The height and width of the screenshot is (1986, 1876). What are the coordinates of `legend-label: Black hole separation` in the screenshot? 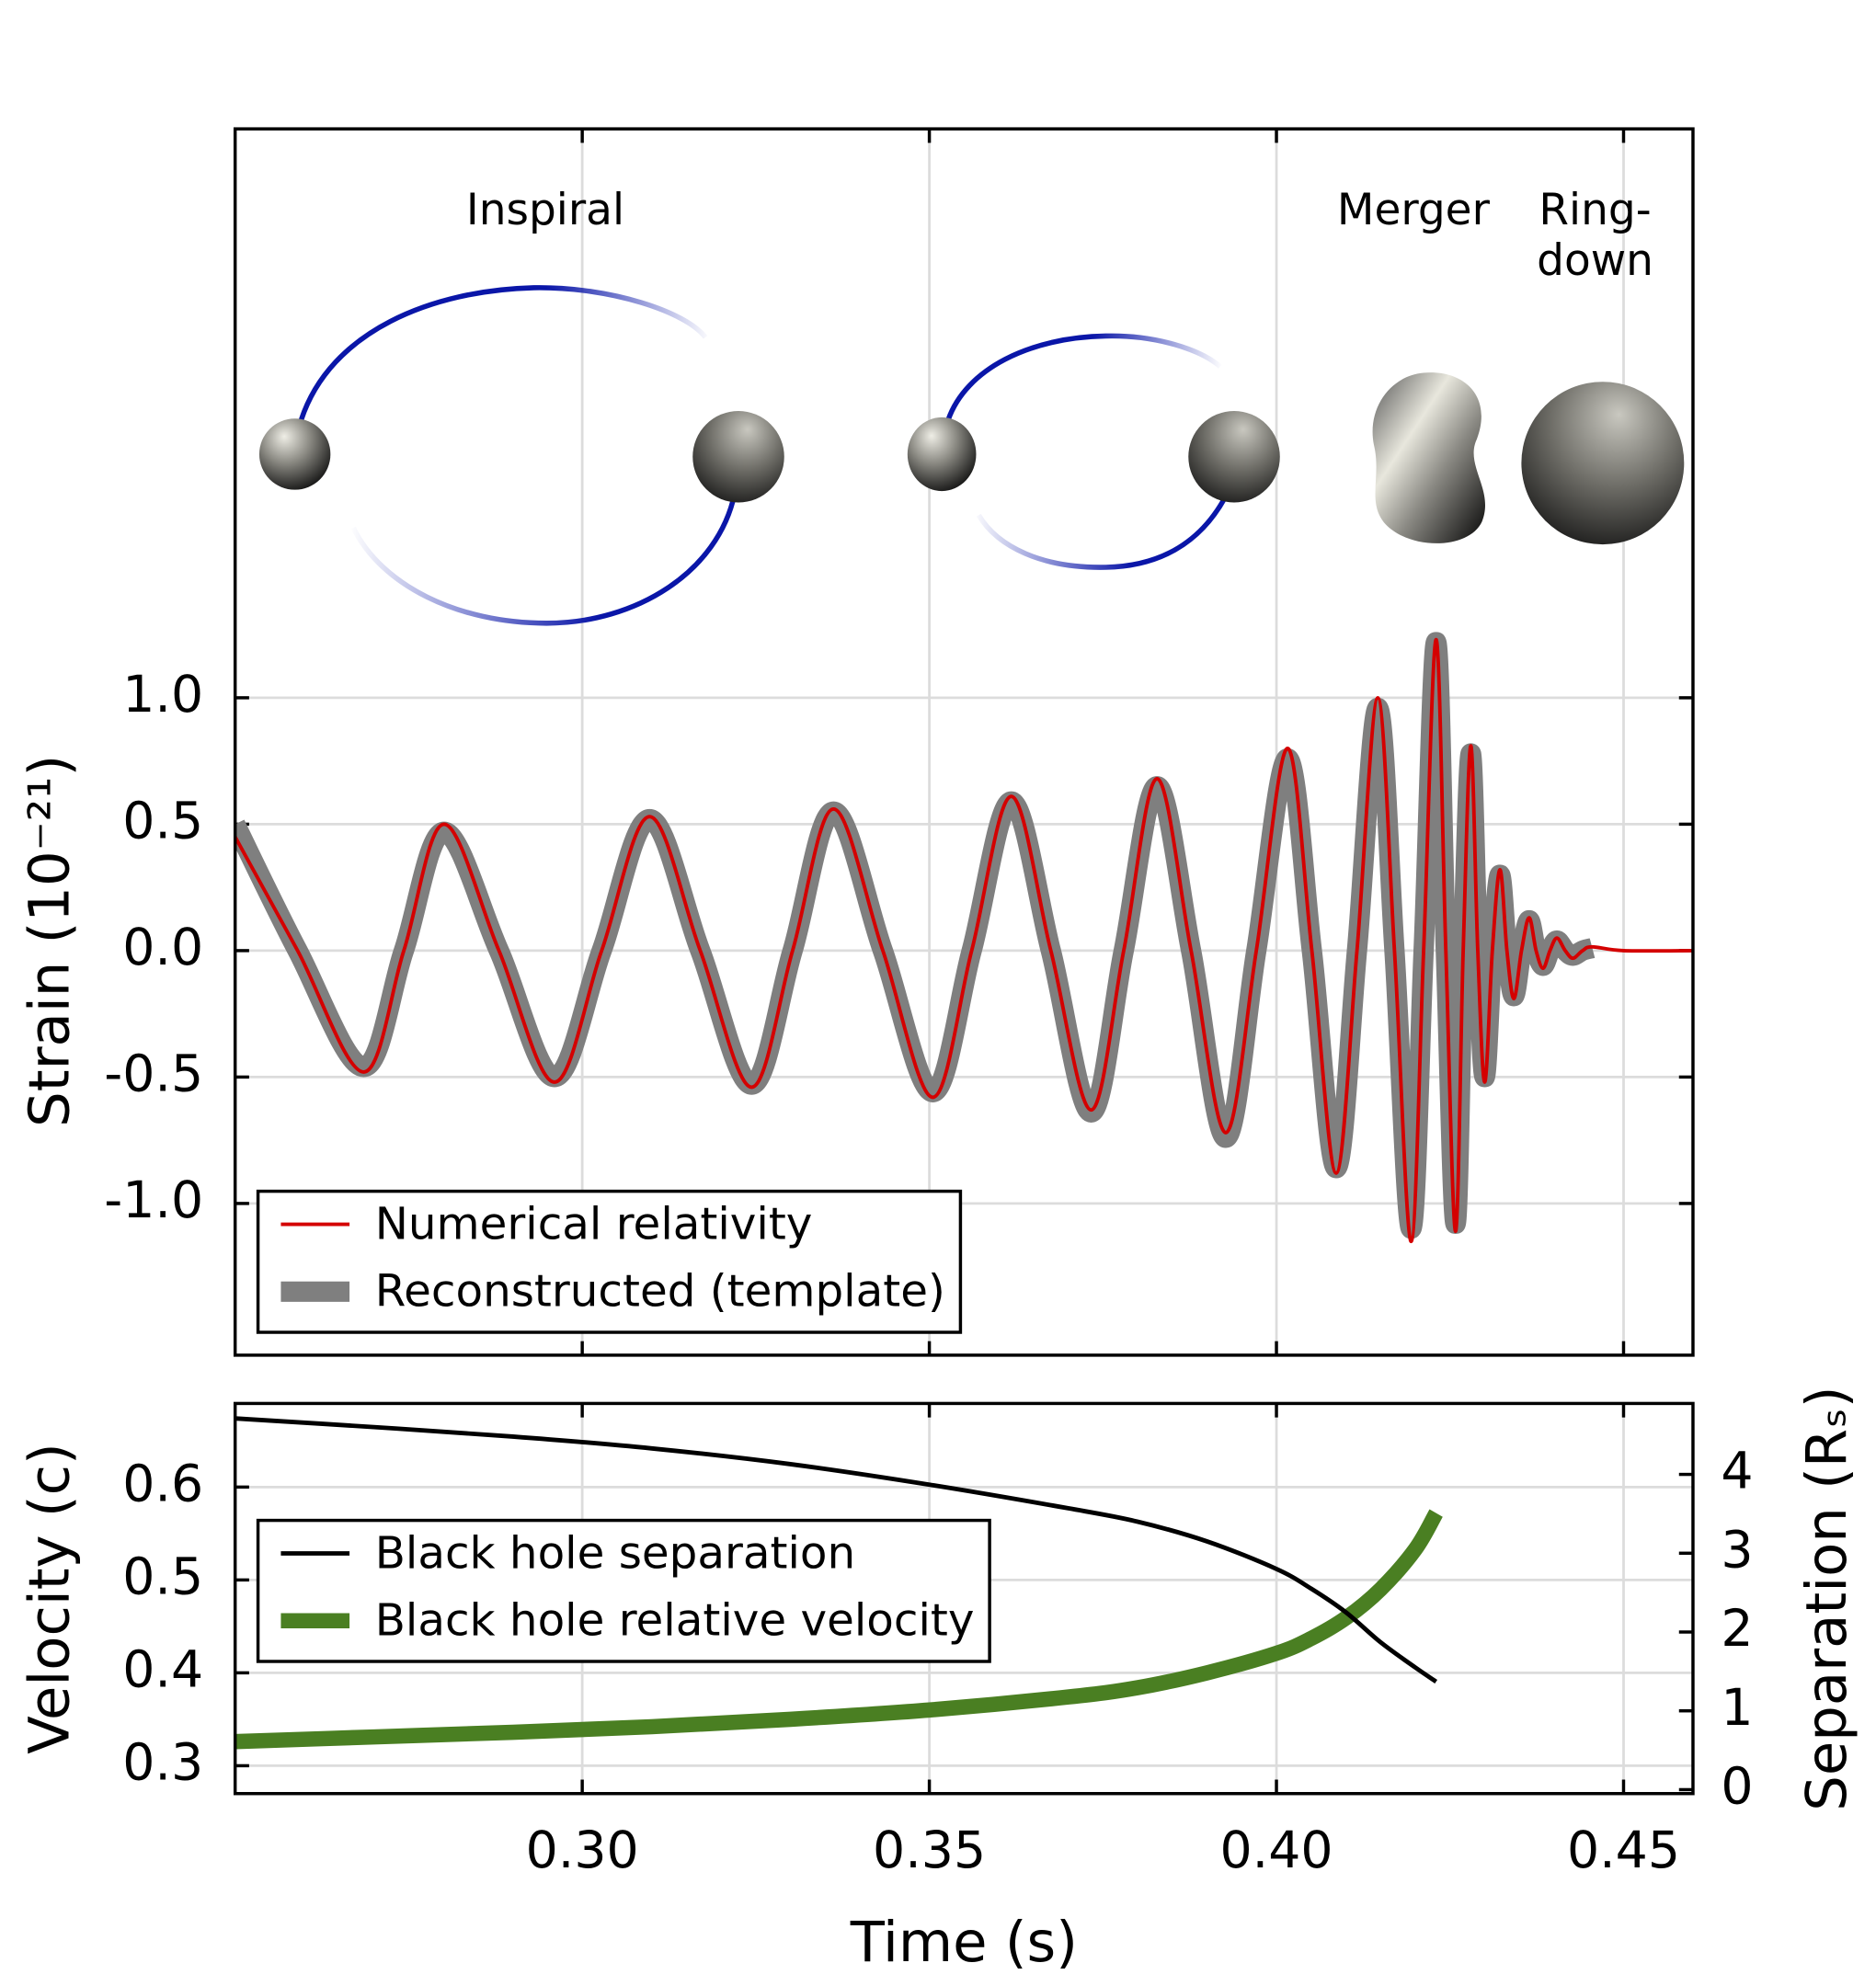 It's located at (615, 1553).